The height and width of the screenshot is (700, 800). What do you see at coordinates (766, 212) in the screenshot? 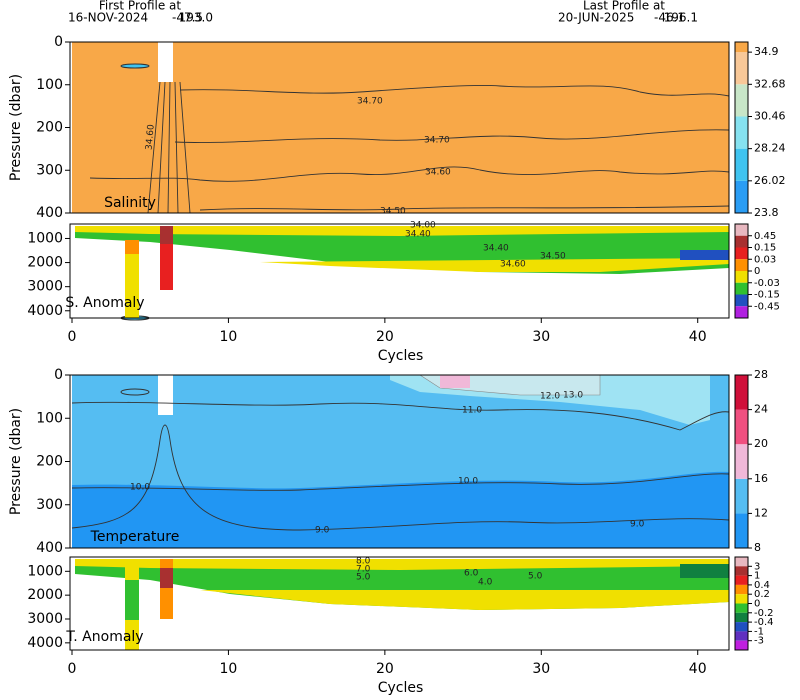
I see `colorbar-label: 23.8` at bounding box center [766, 212].